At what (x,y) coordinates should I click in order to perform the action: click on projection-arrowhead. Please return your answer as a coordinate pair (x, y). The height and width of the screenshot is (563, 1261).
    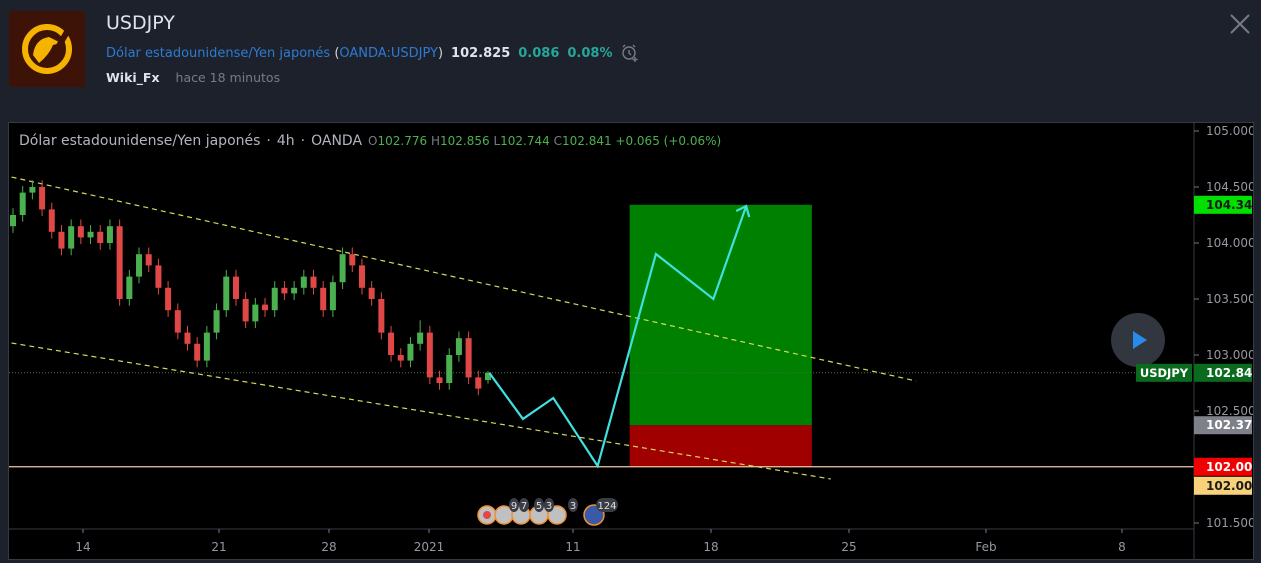
    Looking at the image, I should click on (743, 211).